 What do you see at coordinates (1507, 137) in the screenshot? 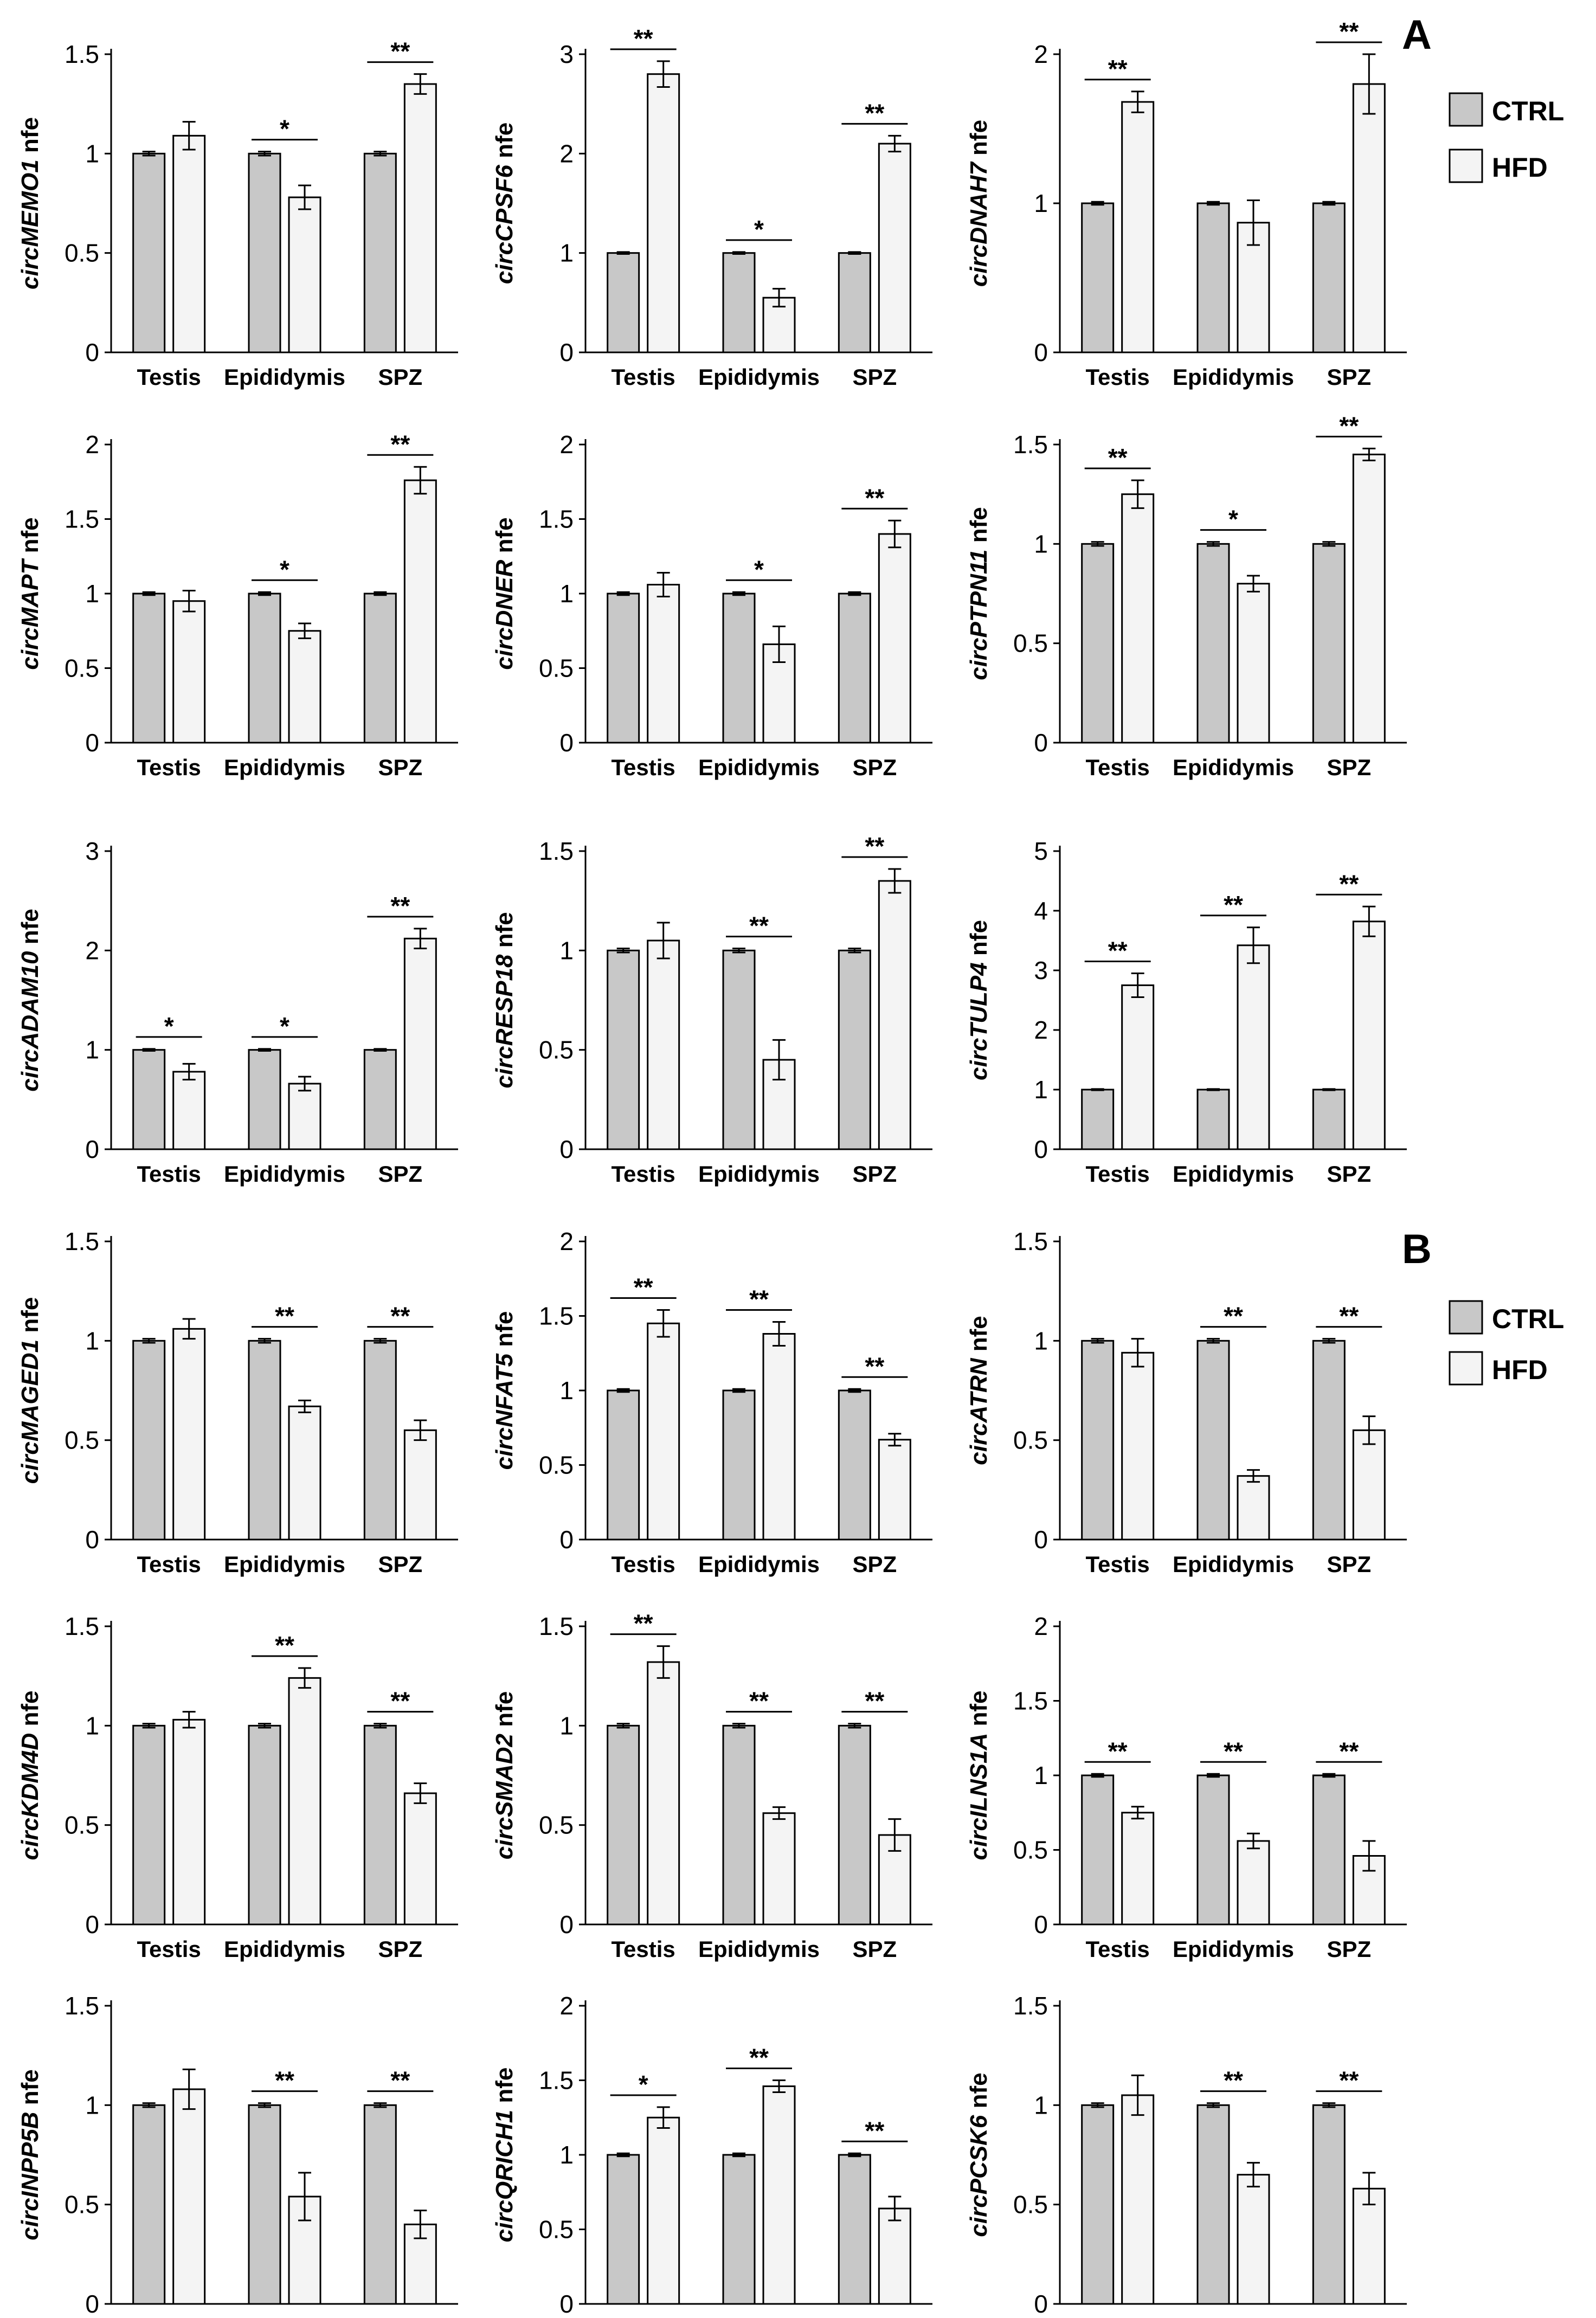
I see `legend-a: CTRL HFD` at bounding box center [1507, 137].